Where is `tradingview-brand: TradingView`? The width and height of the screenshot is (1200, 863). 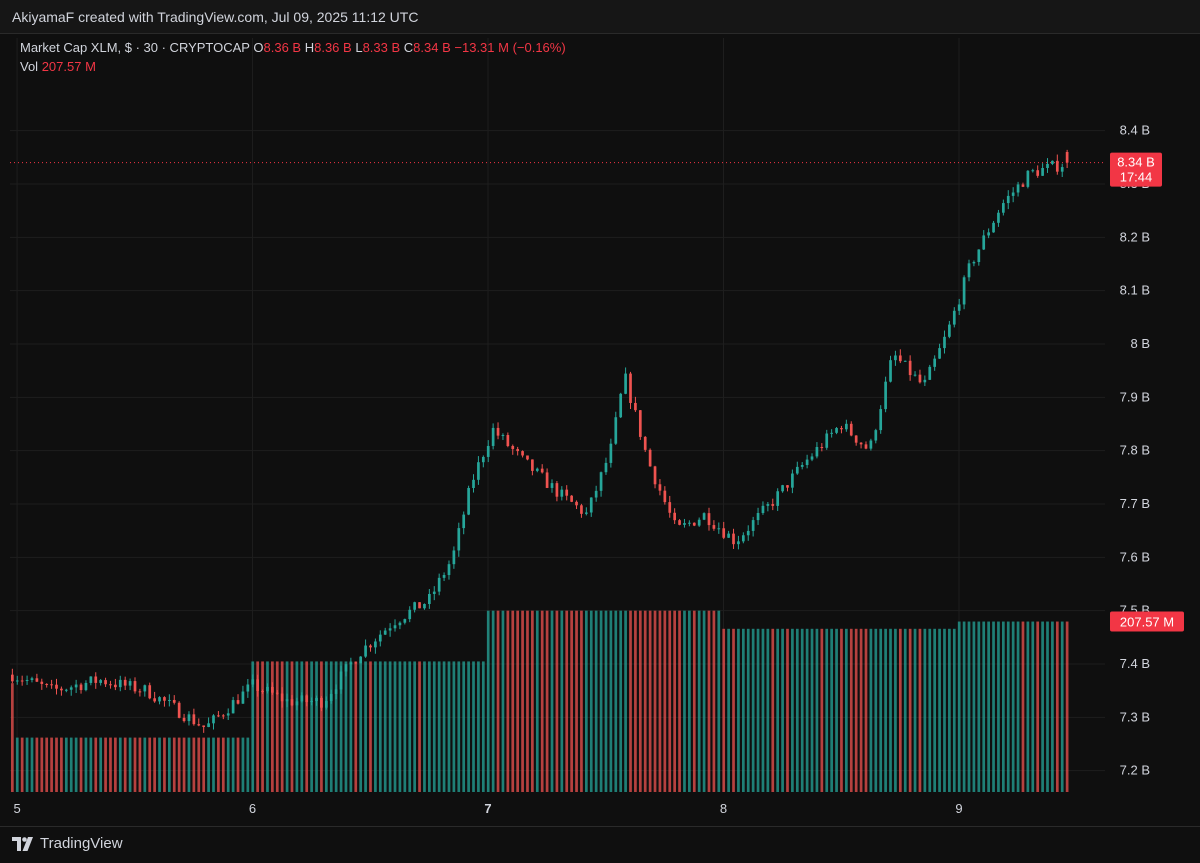 tradingview-brand: TradingView is located at coordinates (67, 843).